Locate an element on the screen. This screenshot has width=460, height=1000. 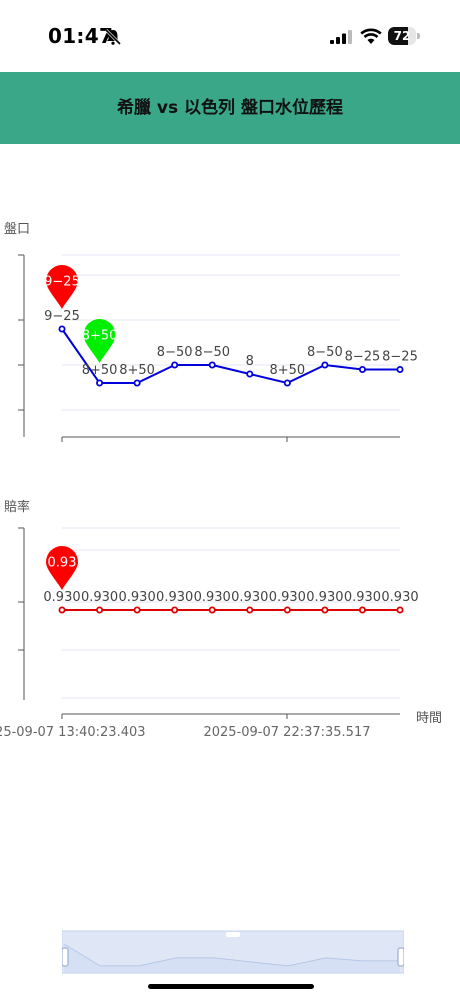
page-header: 希臘 vs 以色列 盤口水位歷程 is located at coordinates (230, 108).